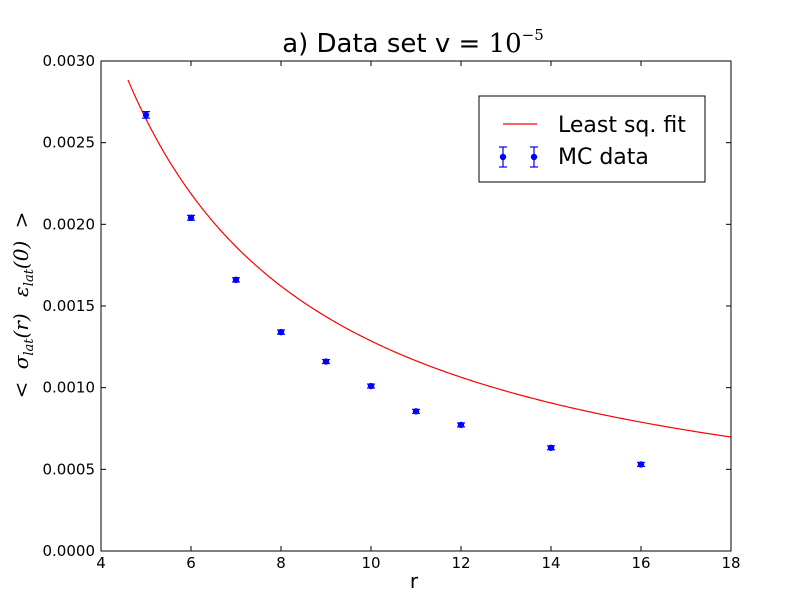 The height and width of the screenshot is (612, 812). I want to click on y-label-sigma-arg: (r), so click(21, 325).